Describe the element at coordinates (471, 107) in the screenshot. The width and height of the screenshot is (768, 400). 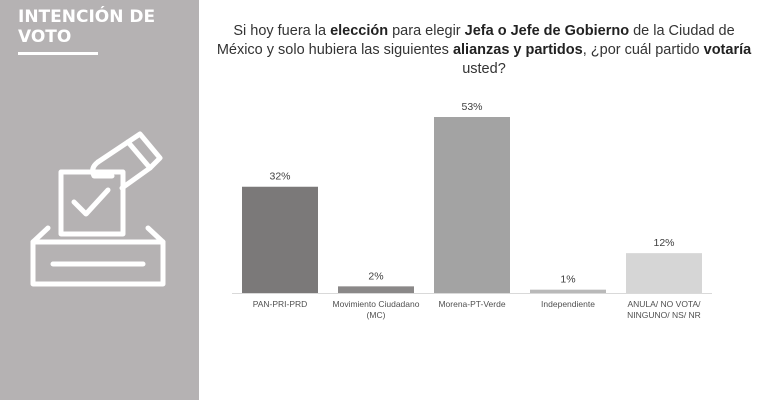
I see `bar-value-label: 53%` at that location.